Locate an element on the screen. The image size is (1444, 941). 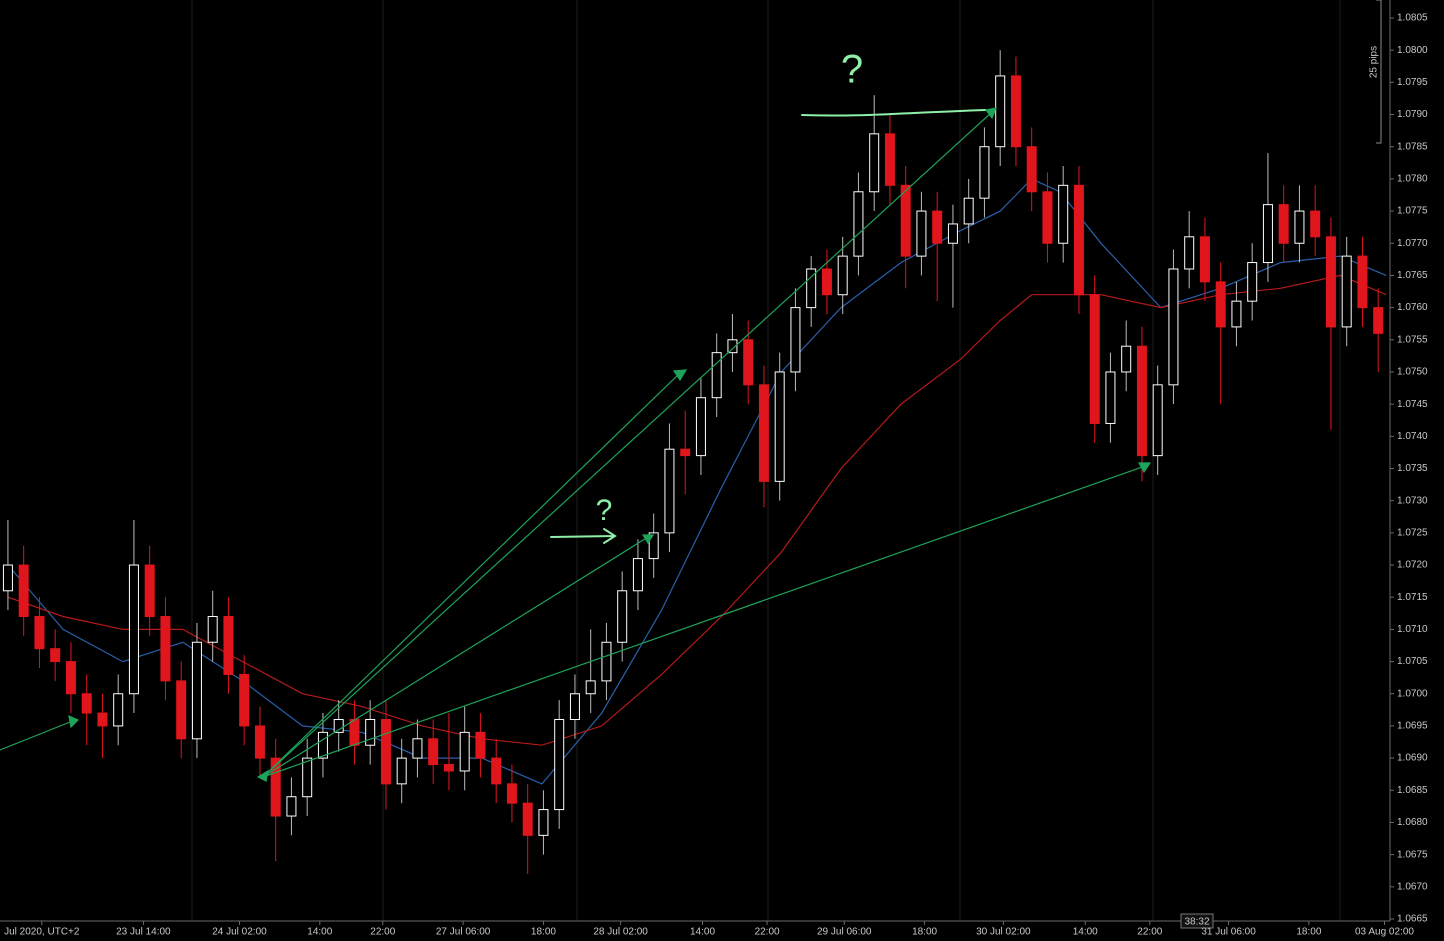
y-tick-label: 1.0730 is located at coordinates (1412, 500).